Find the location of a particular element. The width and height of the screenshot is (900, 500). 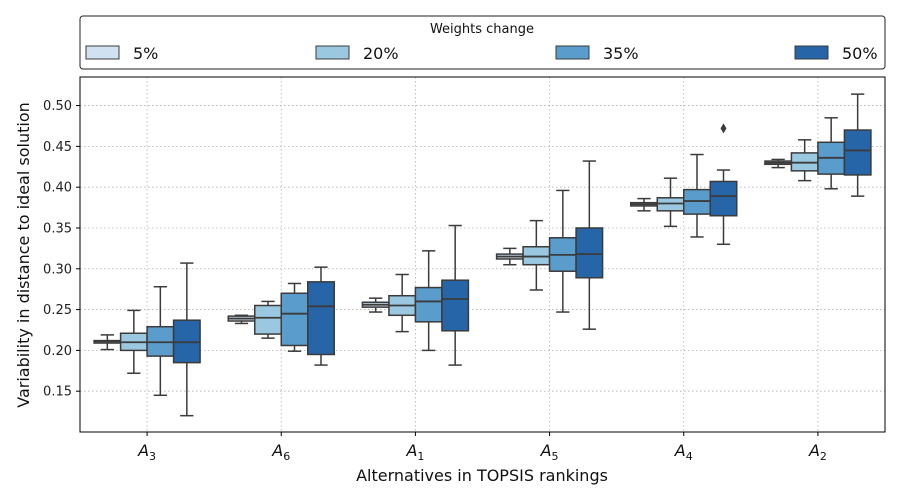

x-tick-label: A3 is located at coordinates (146, 452).